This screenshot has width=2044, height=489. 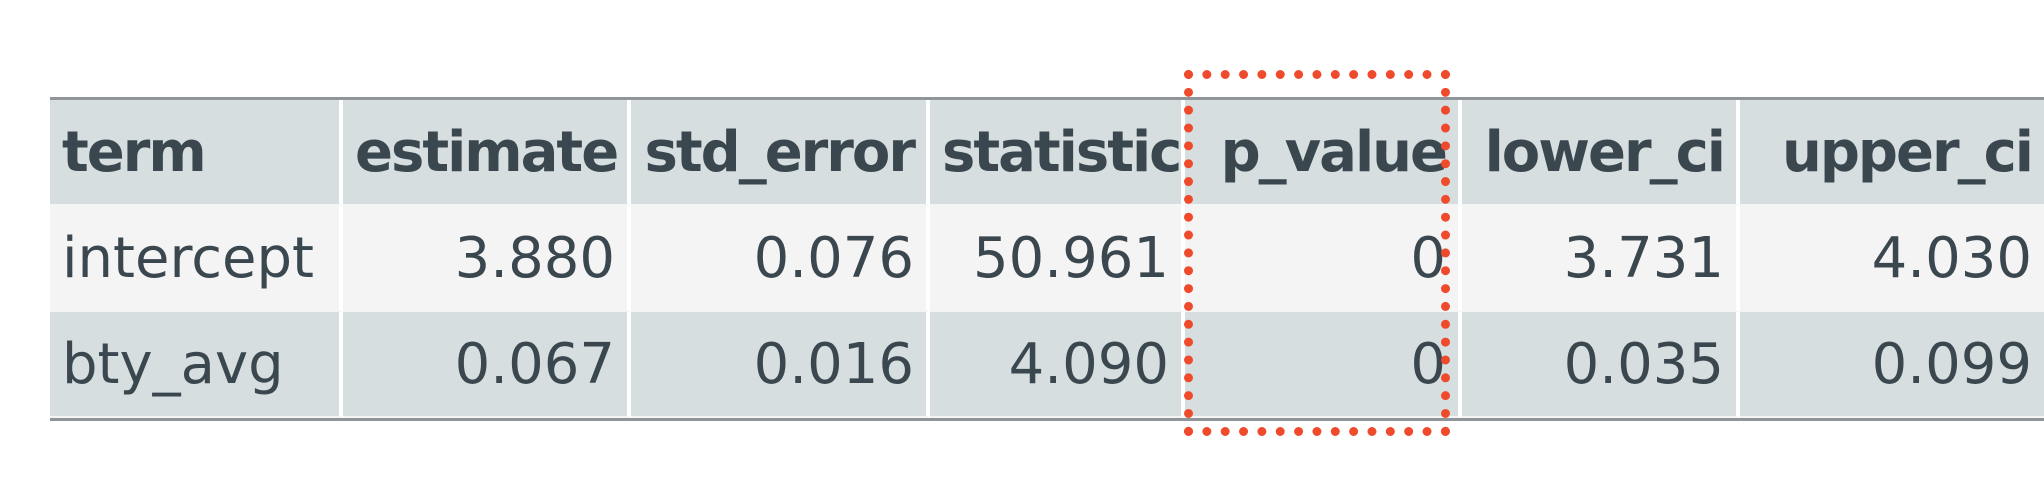 What do you see at coordinates (1892, 259) in the screenshot?
I see `cell-upper-ci: 4.030` at bounding box center [1892, 259].